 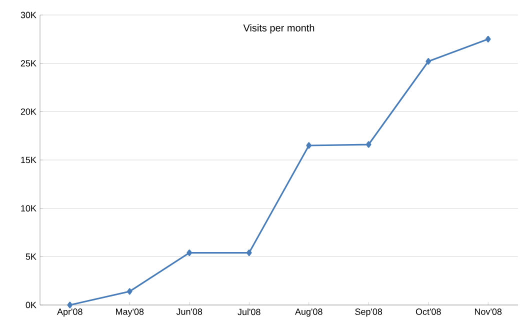 What do you see at coordinates (28, 208) in the screenshot?
I see `y-tick-label: 10K` at bounding box center [28, 208].